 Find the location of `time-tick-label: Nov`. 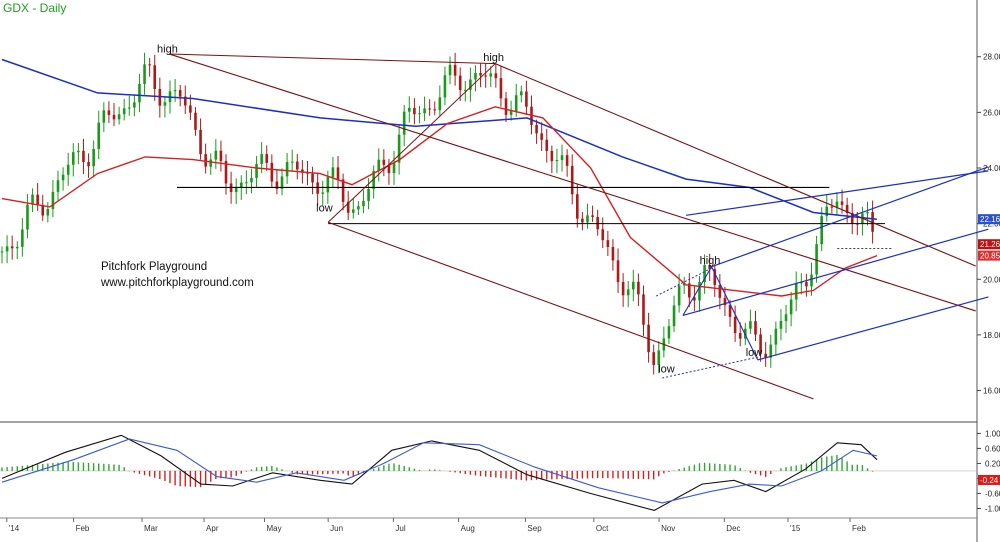

time-tick-label: Nov is located at coordinates (668, 528).